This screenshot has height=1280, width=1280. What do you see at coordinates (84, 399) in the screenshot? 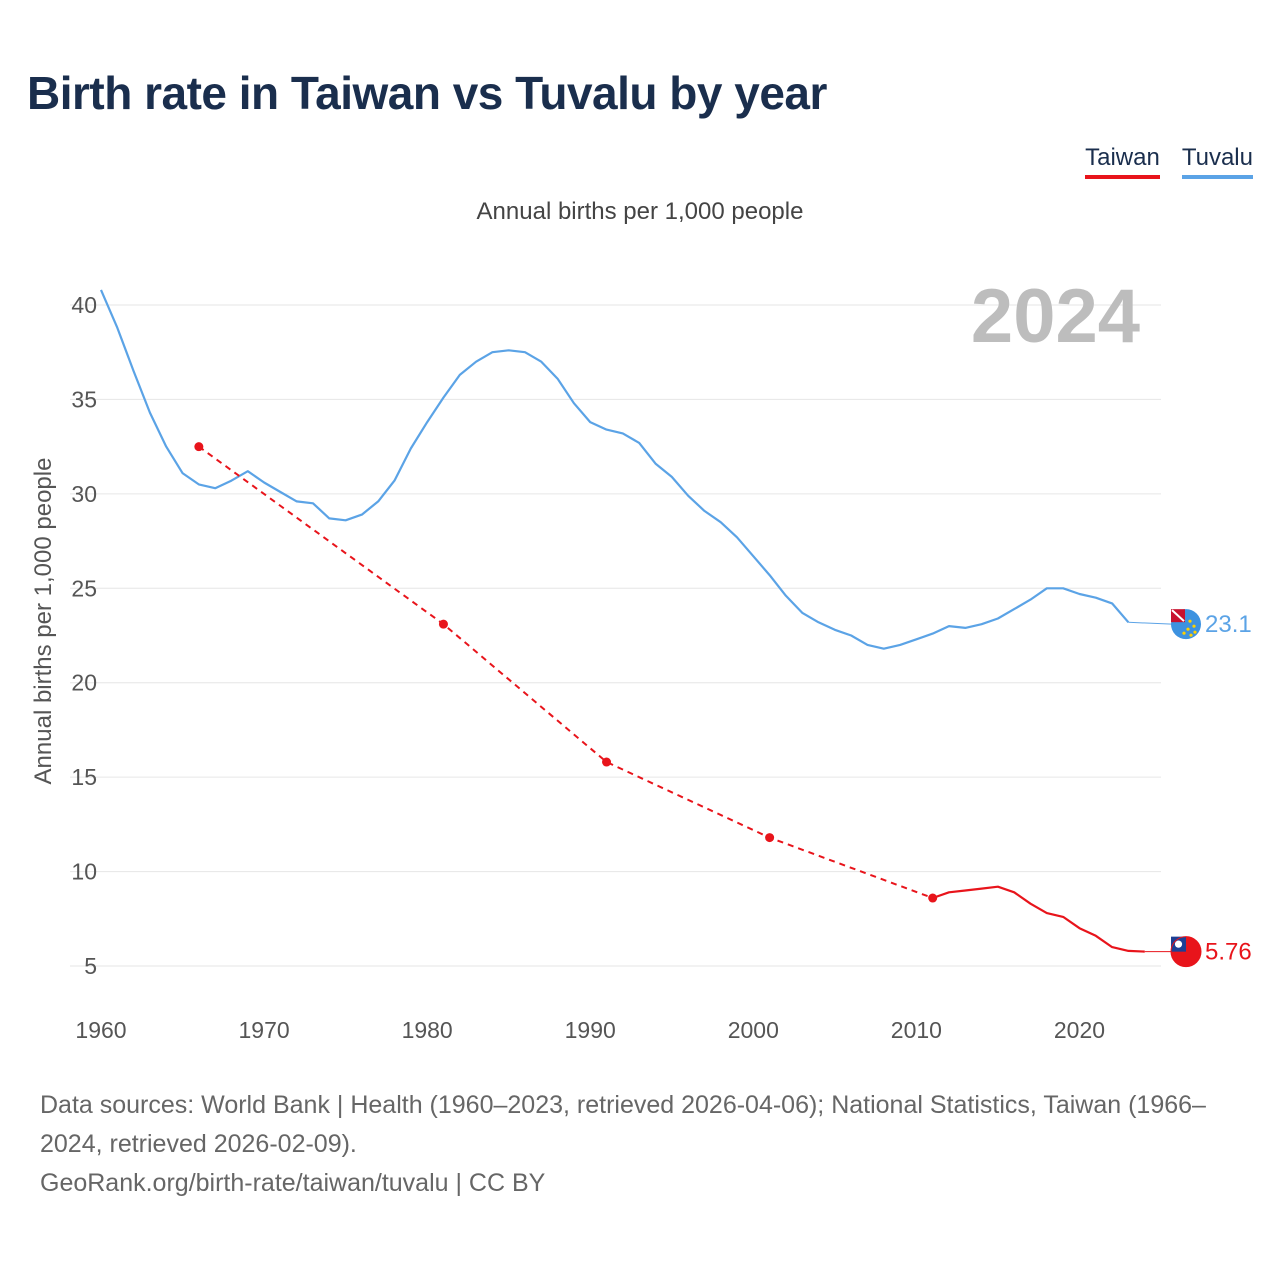
I see `y-tick-label: 35` at bounding box center [84, 399].